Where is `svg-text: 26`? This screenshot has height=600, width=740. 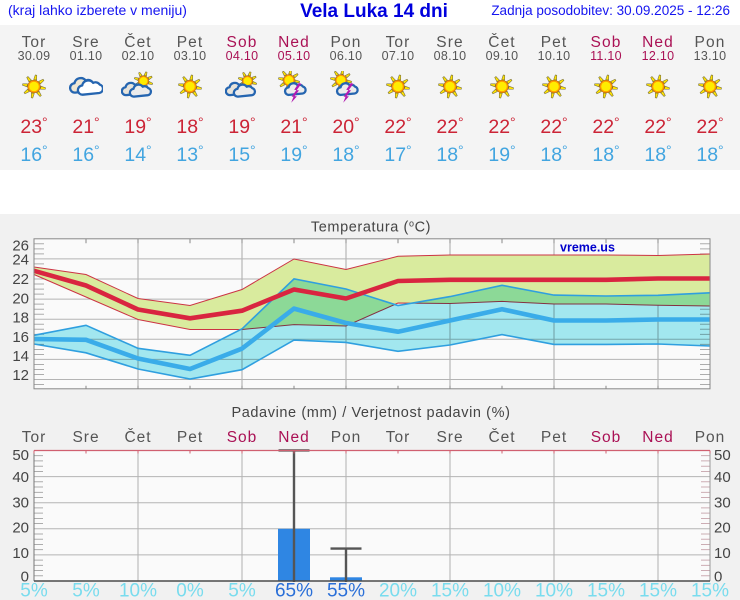
svg-text: 26 is located at coordinates (20, 245).